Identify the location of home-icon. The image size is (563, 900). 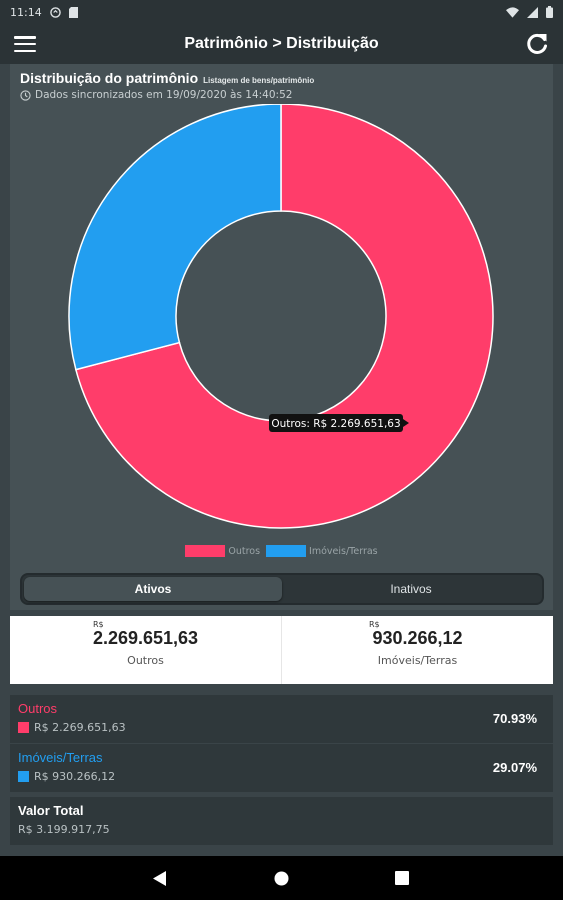
(281, 878).